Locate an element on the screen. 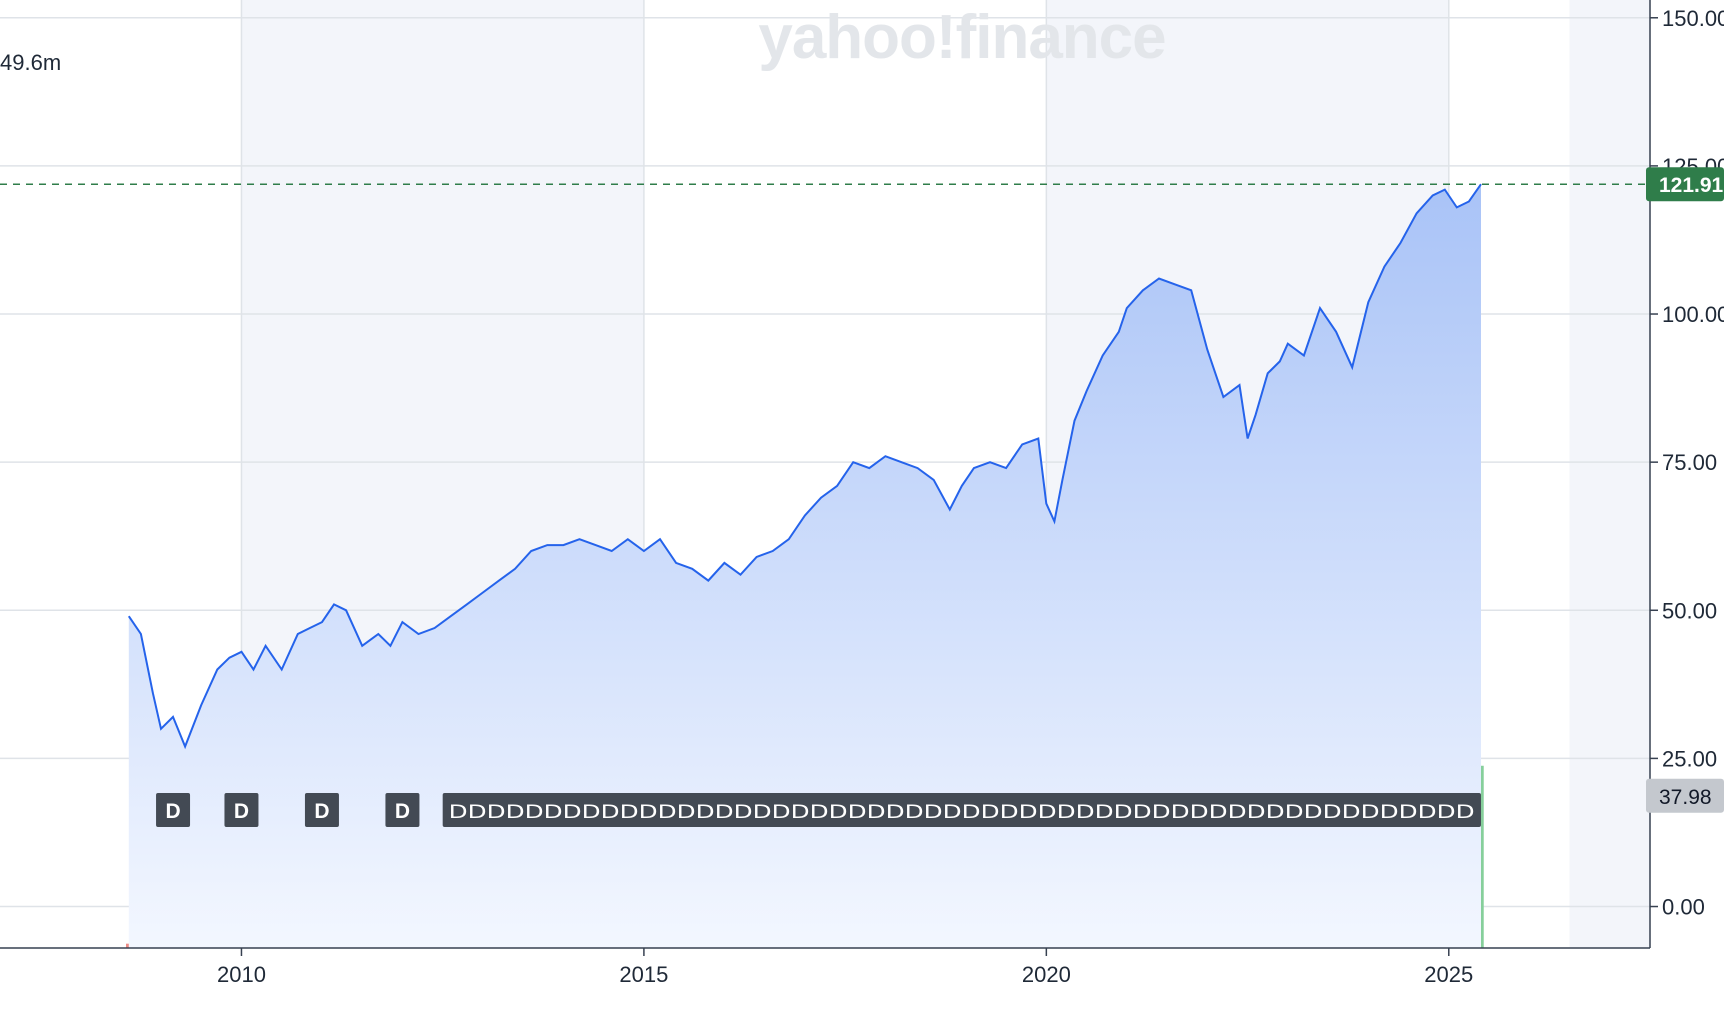 The width and height of the screenshot is (1724, 1010). x-tick-label: 2025 is located at coordinates (1448, 974).